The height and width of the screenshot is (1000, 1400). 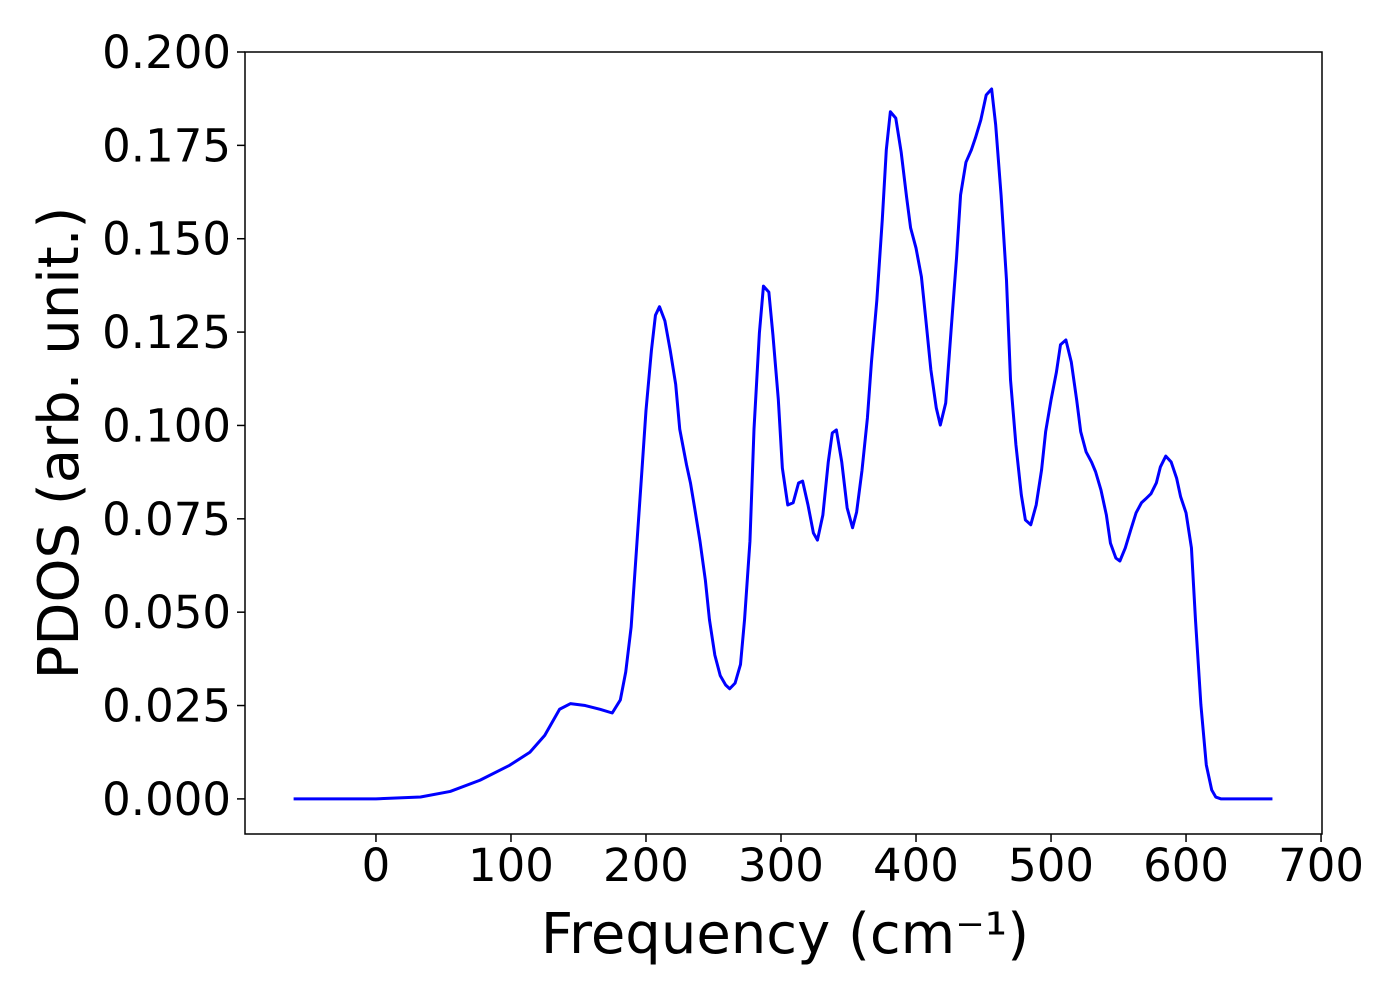 I want to click on y-tick-label: 0.175, so click(x=166, y=145).